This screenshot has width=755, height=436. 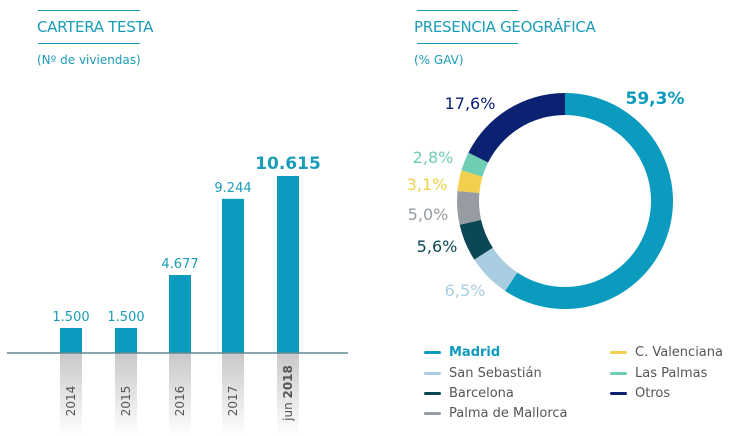 What do you see at coordinates (470, 182) in the screenshot?
I see `donut-slice-c-valenciana` at bounding box center [470, 182].